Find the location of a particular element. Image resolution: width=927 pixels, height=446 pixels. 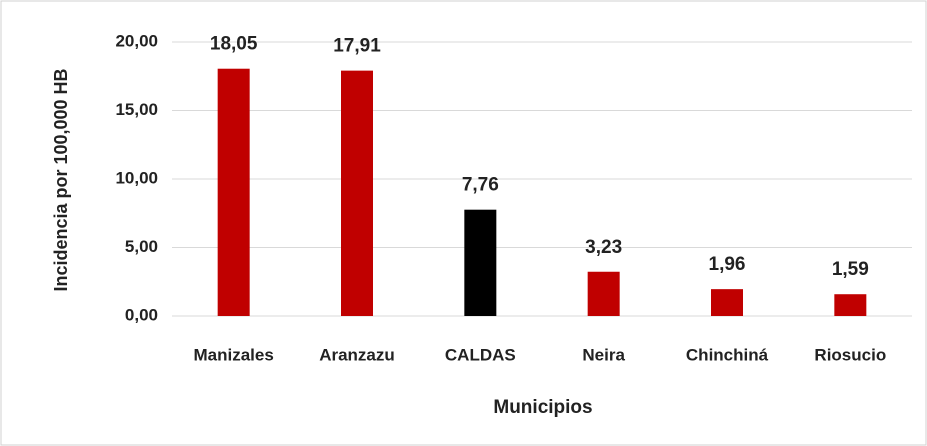

value-label: 17,91 is located at coordinates (357, 46).